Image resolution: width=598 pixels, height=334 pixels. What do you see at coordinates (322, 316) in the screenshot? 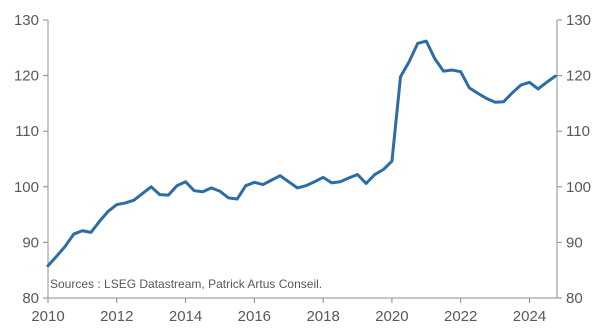
I see `x-tick-label: 2018` at bounding box center [322, 316].